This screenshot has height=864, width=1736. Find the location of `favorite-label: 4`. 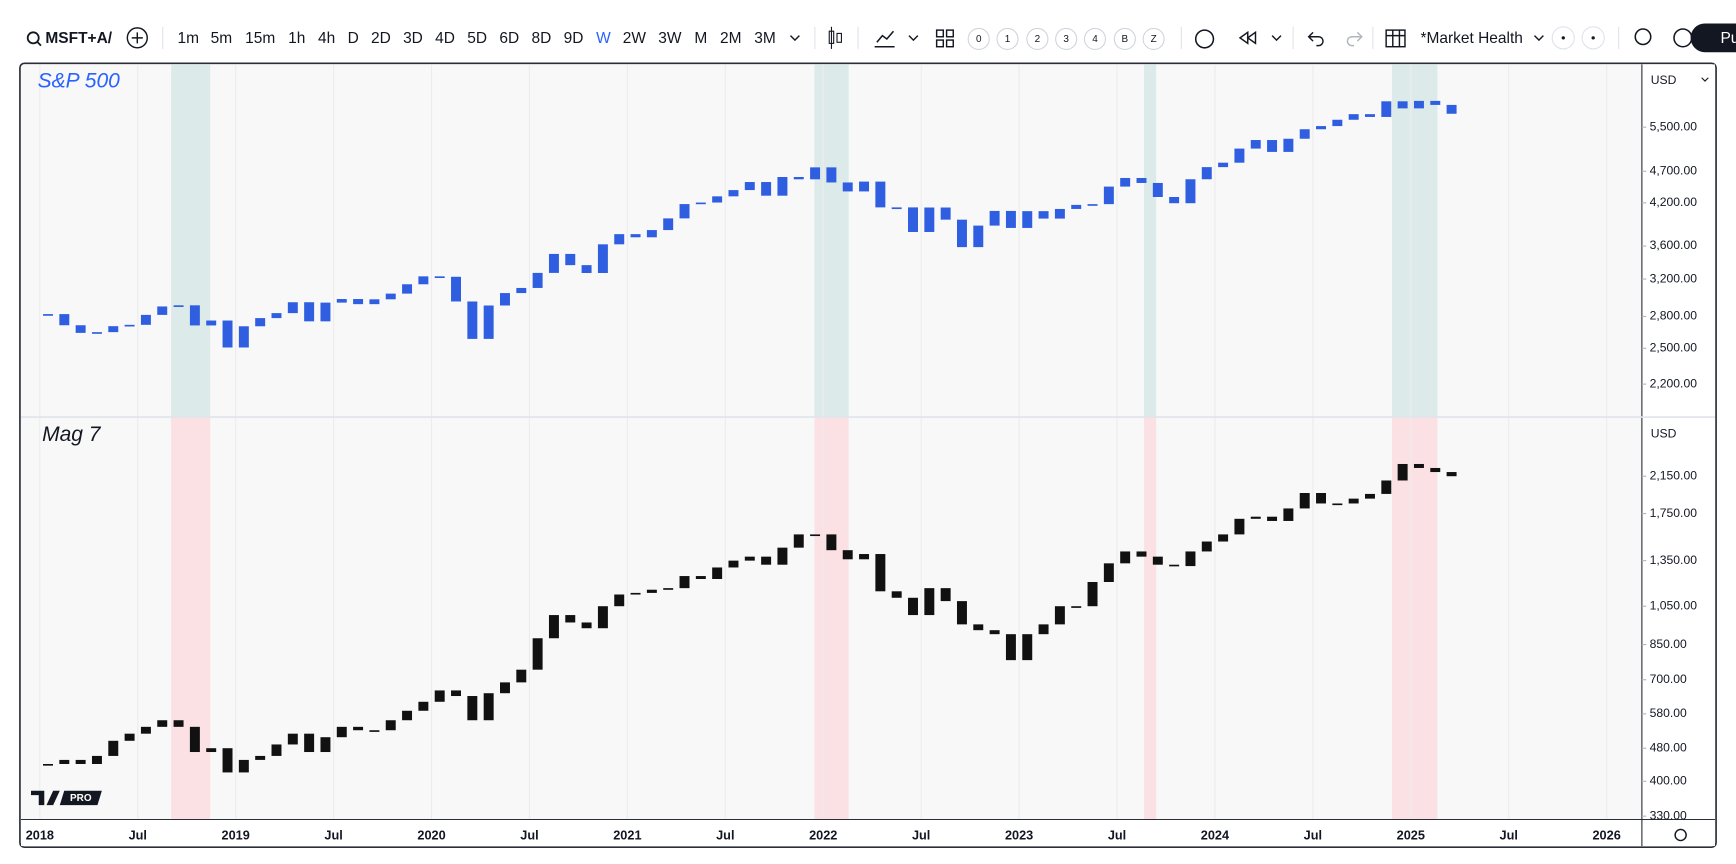

favorite-label: 4 is located at coordinates (1095, 39).